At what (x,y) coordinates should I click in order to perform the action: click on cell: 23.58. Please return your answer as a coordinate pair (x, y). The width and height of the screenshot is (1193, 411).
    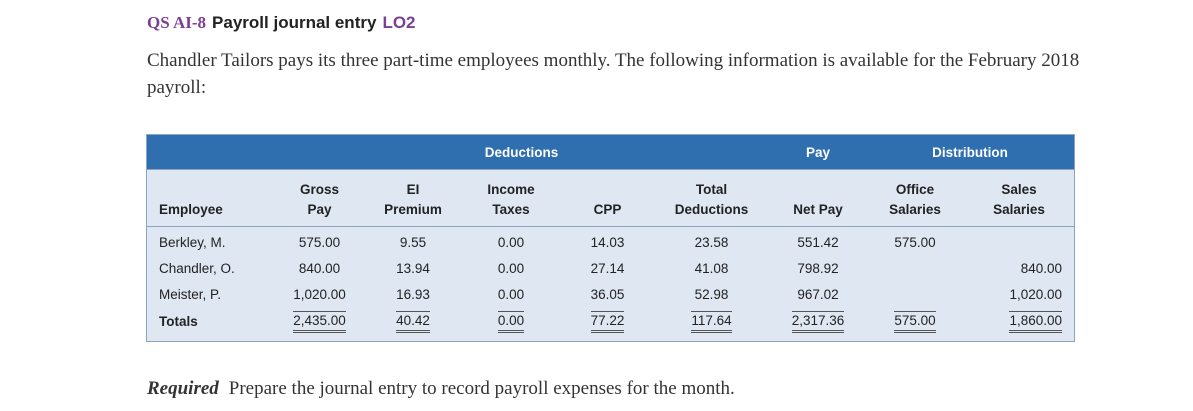
    Looking at the image, I should click on (711, 242).